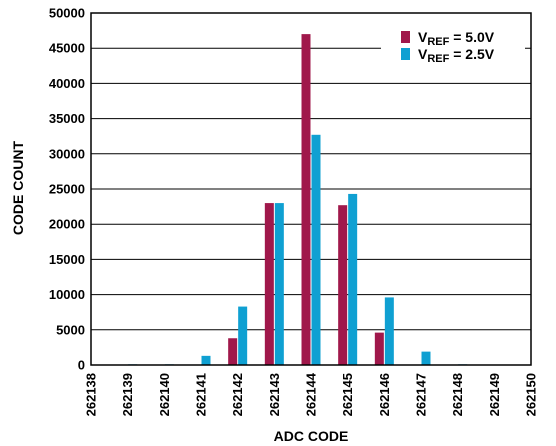 The height and width of the screenshot is (446, 556). What do you see at coordinates (91, 394) in the screenshot?
I see `x-tick-label: 262138` at bounding box center [91, 394].